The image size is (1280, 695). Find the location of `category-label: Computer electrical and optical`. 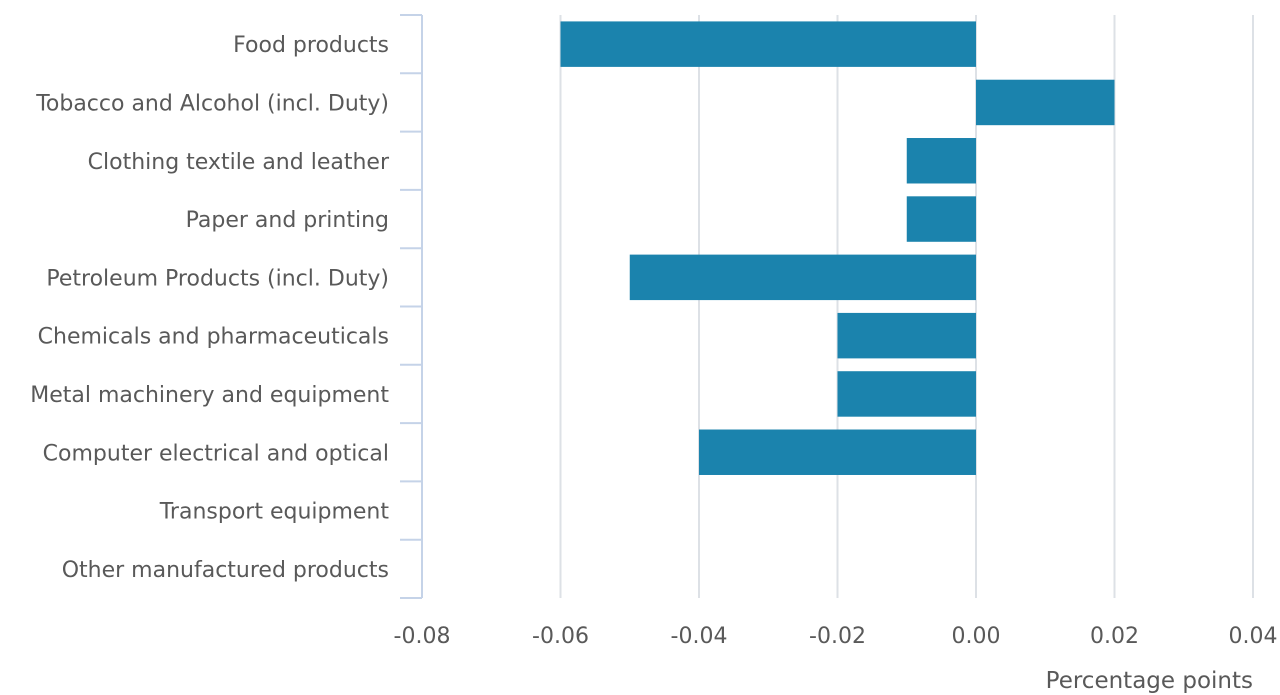

category-label: Computer electrical and optical is located at coordinates (216, 453).